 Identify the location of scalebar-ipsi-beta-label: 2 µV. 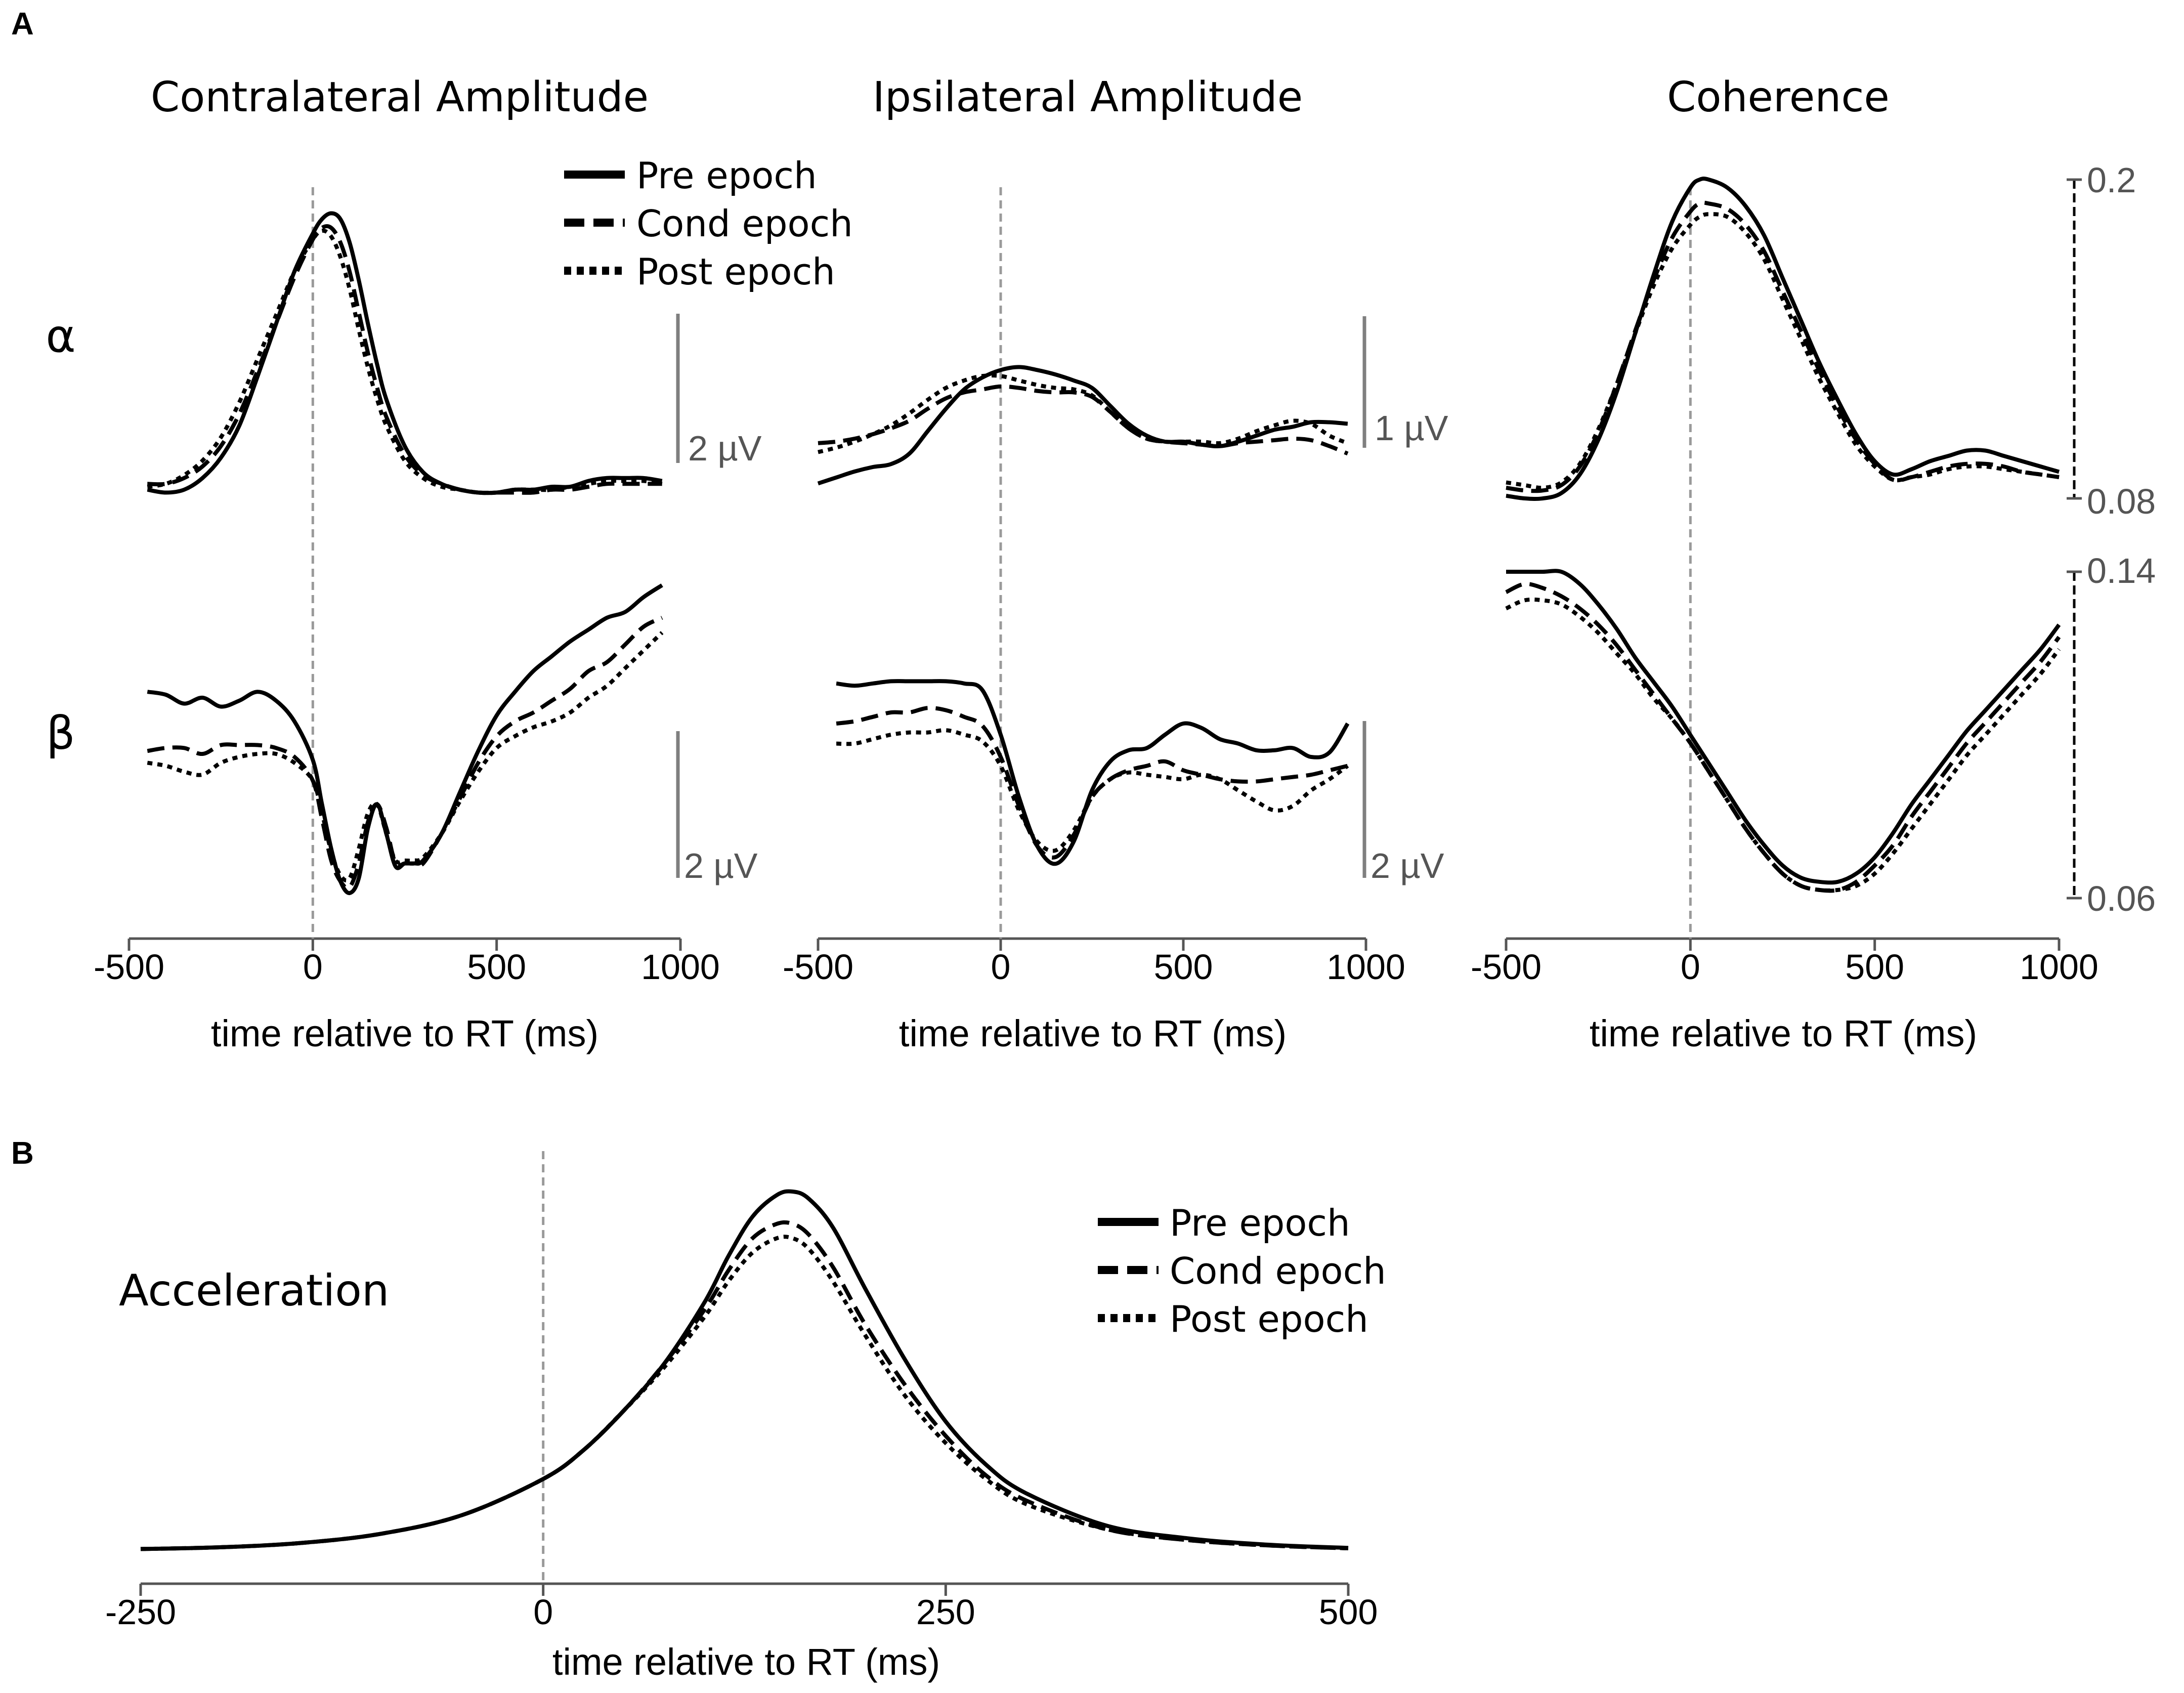
(1407, 865).